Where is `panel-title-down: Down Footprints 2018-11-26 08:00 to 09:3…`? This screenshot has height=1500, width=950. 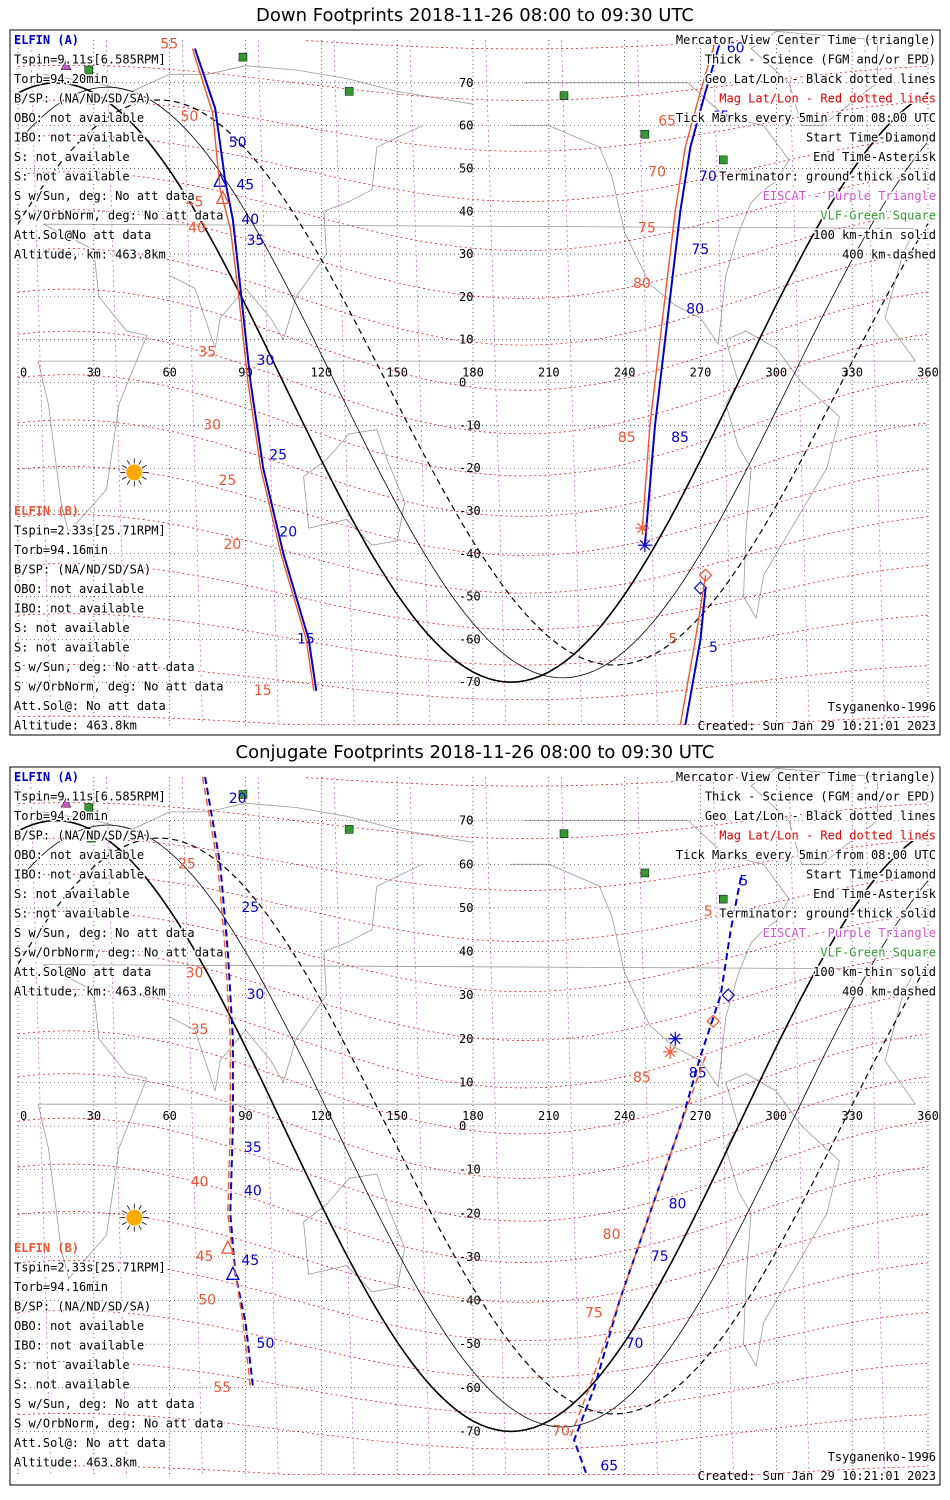 panel-title-down: Down Footprints 2018-11-26 08:00 to 09:3… is located at coordinates (475, 15).